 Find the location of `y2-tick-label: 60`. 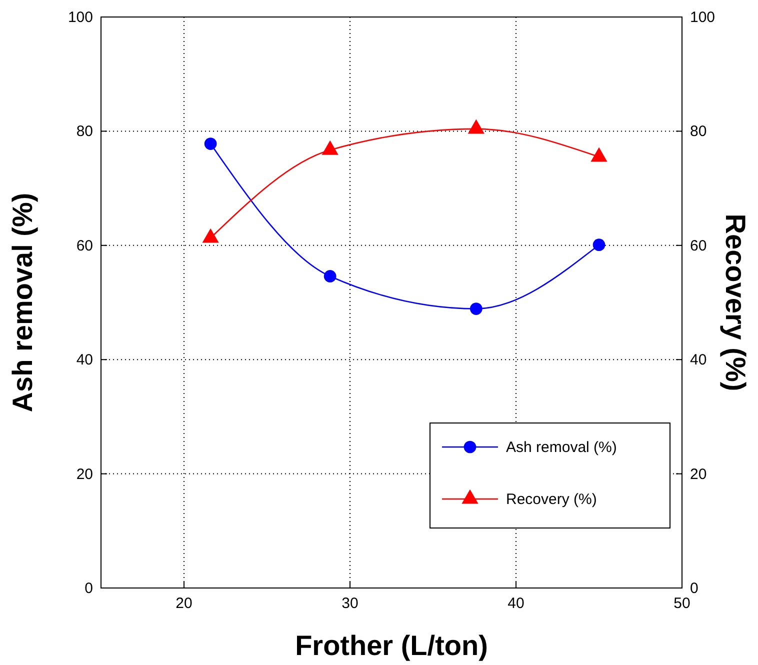

y2-tick-label: 60 is located at coordinates (698, 245).